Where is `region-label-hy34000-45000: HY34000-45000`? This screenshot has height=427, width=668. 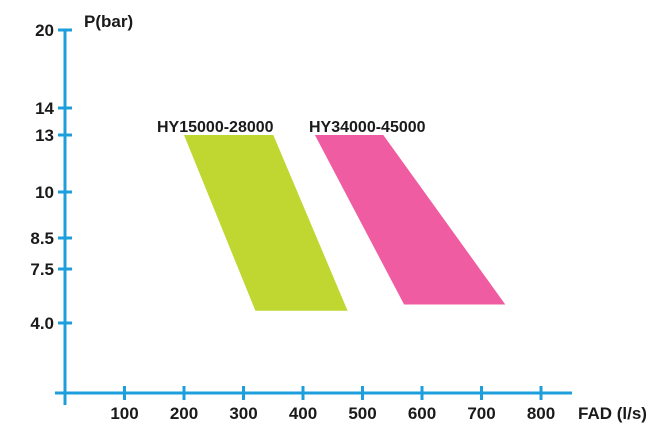
region-label-hy34000-45000: HY34000-45000 is located at coordinates (367, 127).